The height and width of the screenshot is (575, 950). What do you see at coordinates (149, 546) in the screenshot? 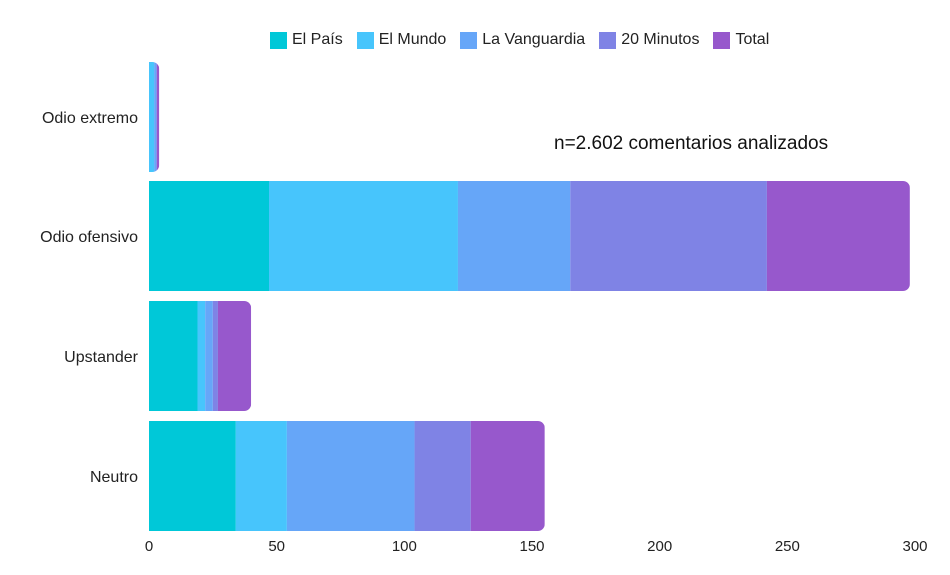
I see `x-tick-label: 0` at bounding box center [149, 546].